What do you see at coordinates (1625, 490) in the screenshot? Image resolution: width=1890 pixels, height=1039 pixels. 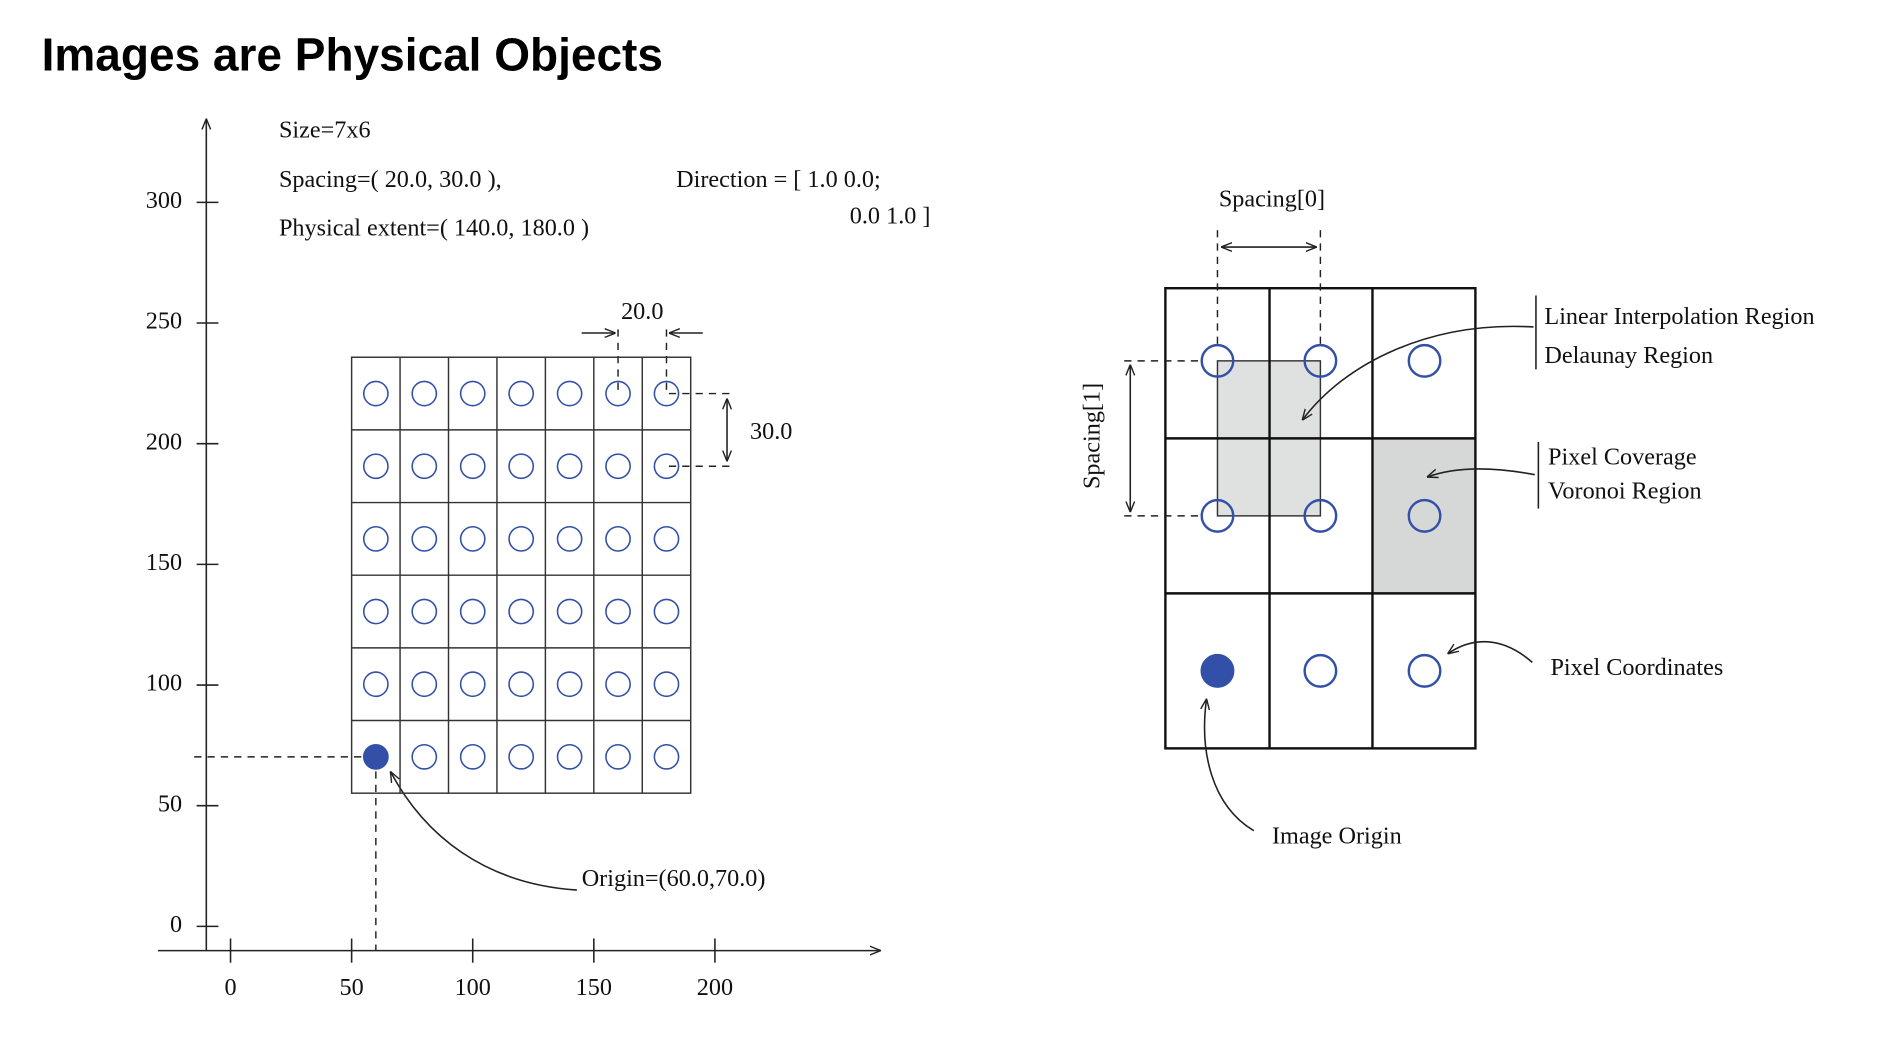 I see `voronoi-label: Voronoi Region` at bounding box center [1625, 490].